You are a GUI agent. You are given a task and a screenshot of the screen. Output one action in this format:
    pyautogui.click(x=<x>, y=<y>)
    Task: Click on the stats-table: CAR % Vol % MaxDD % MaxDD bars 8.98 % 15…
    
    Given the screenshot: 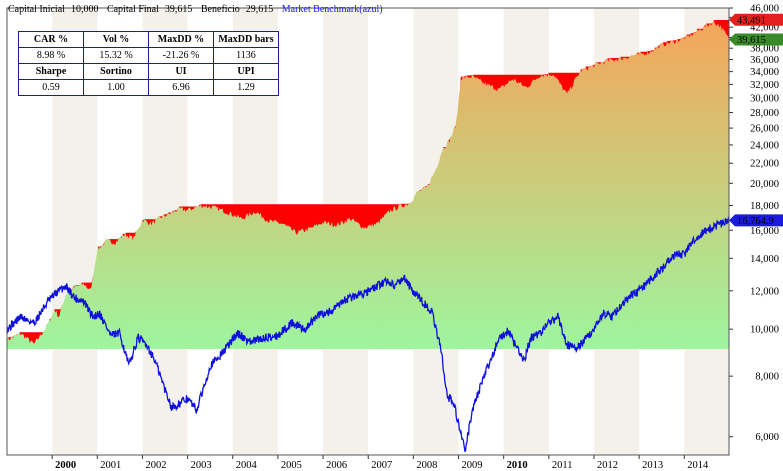 What is the action you would take?
    pyautogui.click(x=148, y=63)
    